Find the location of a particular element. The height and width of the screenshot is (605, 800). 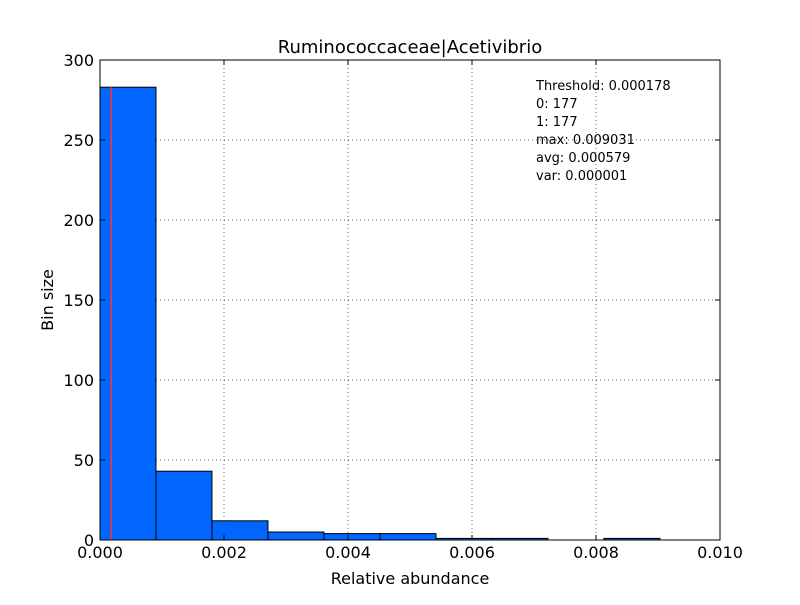

y-tick-label: 0 is located at coordinates (89, 540).